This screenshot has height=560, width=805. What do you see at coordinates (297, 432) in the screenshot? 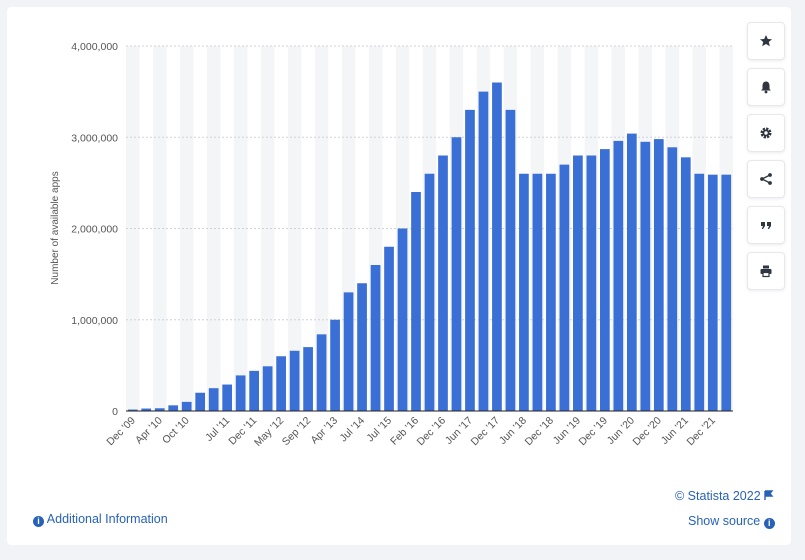
I see `x-tick-label: Sep '12` at bounding box center [297, 432].